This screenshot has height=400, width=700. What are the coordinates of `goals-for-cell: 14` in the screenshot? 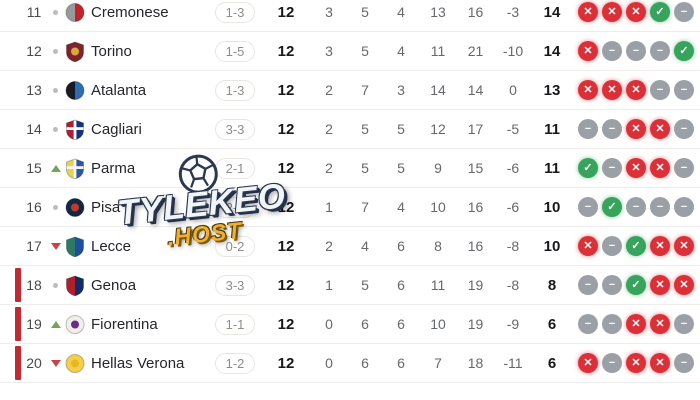 It's located at (438, 90).